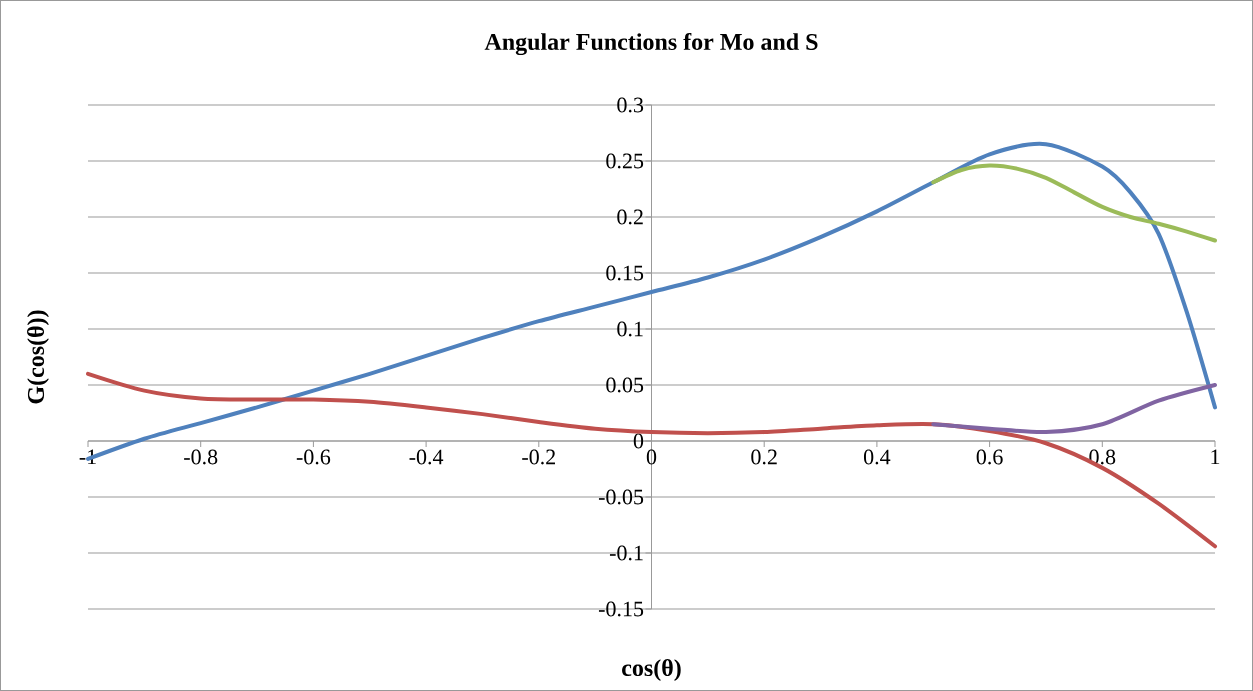 This screenshot has width=1253, height=691. What do you see at coordinates (625, 273) in the screenshot?
I see `y-tick-label: 0.15` at bounding box center [625, 273].